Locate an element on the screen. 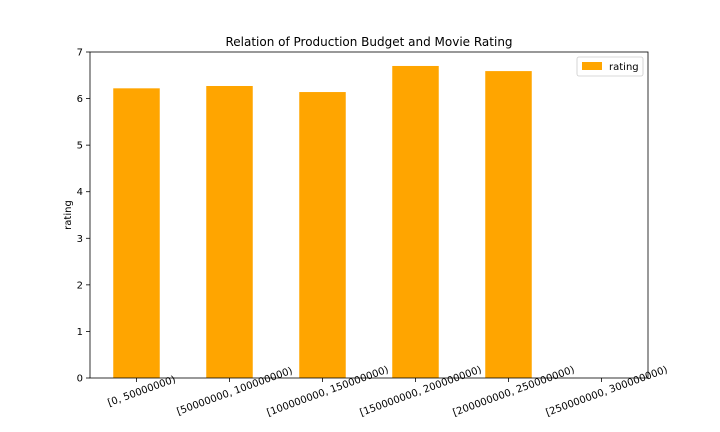  legend-box is located at coordinates (610, 66).